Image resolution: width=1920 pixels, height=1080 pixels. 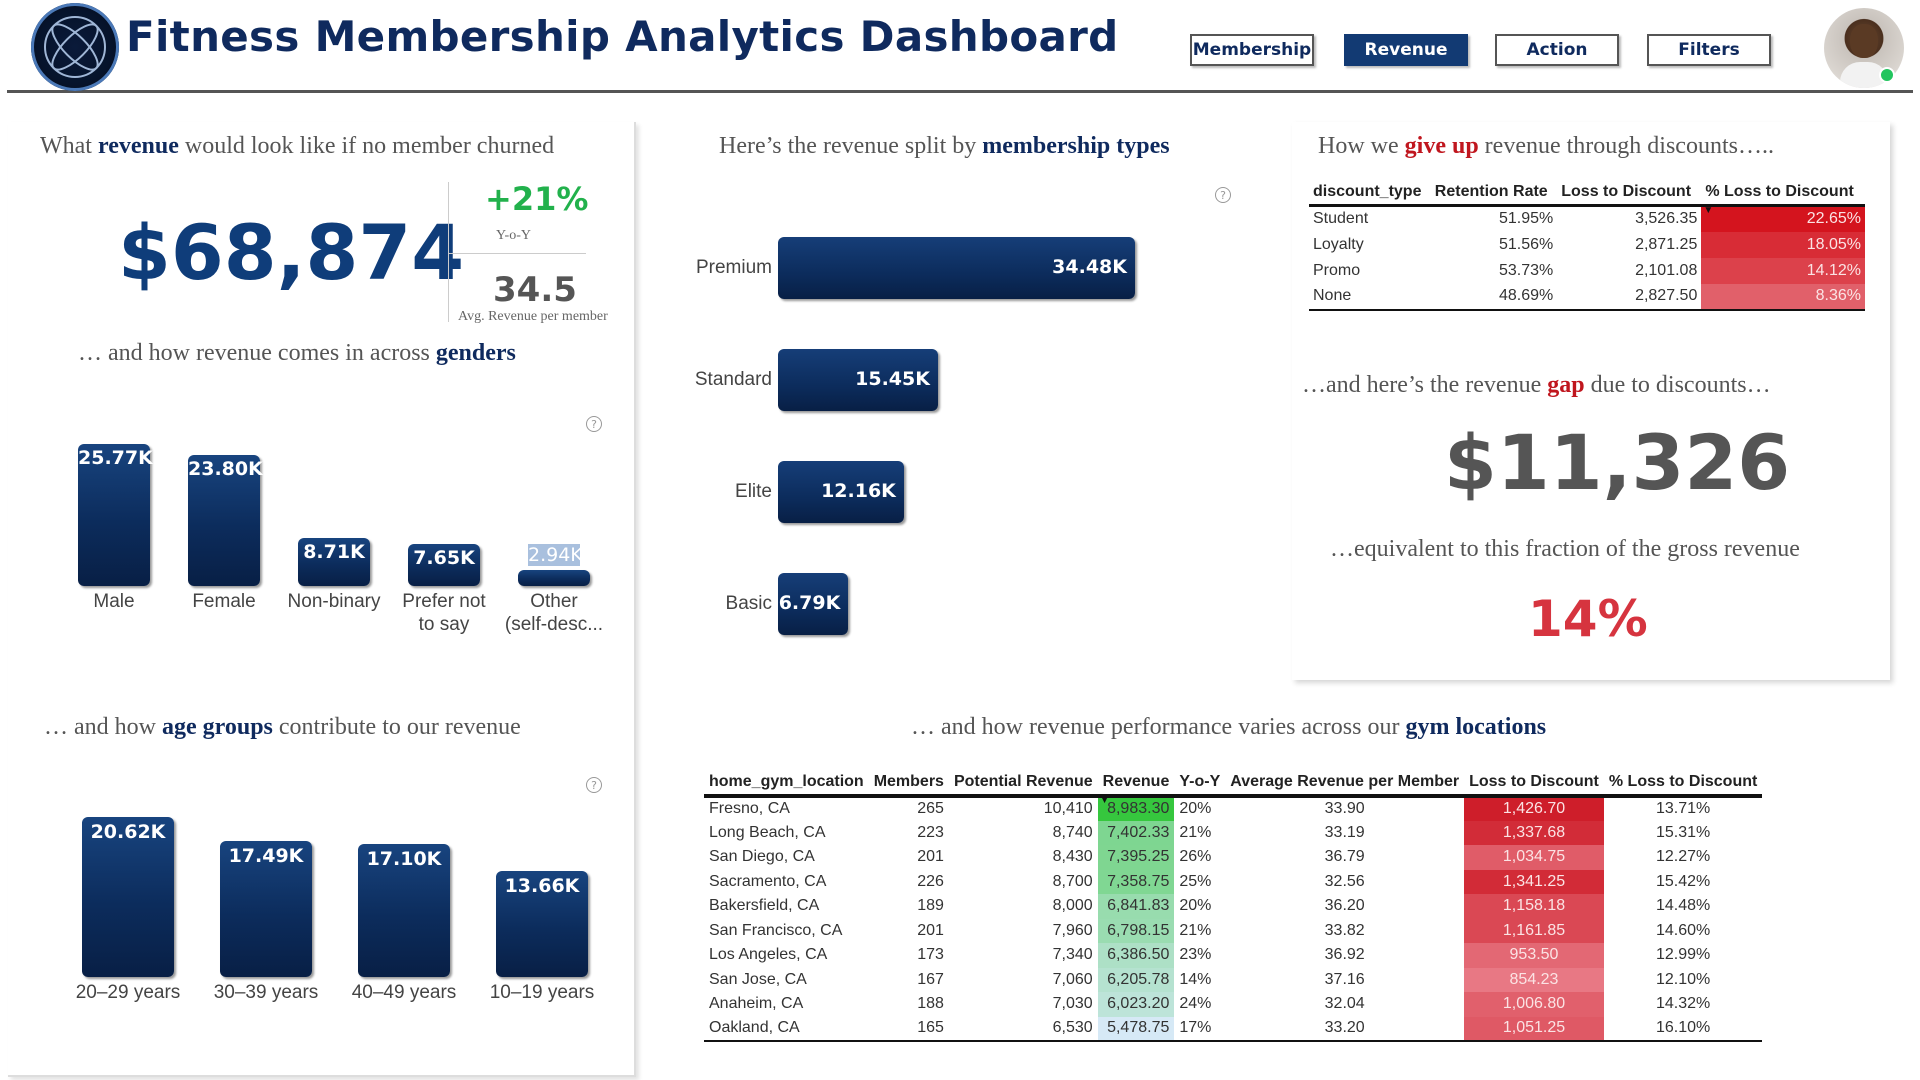 I want to click on gender-category-line: to say, so click(x=444, y=624).